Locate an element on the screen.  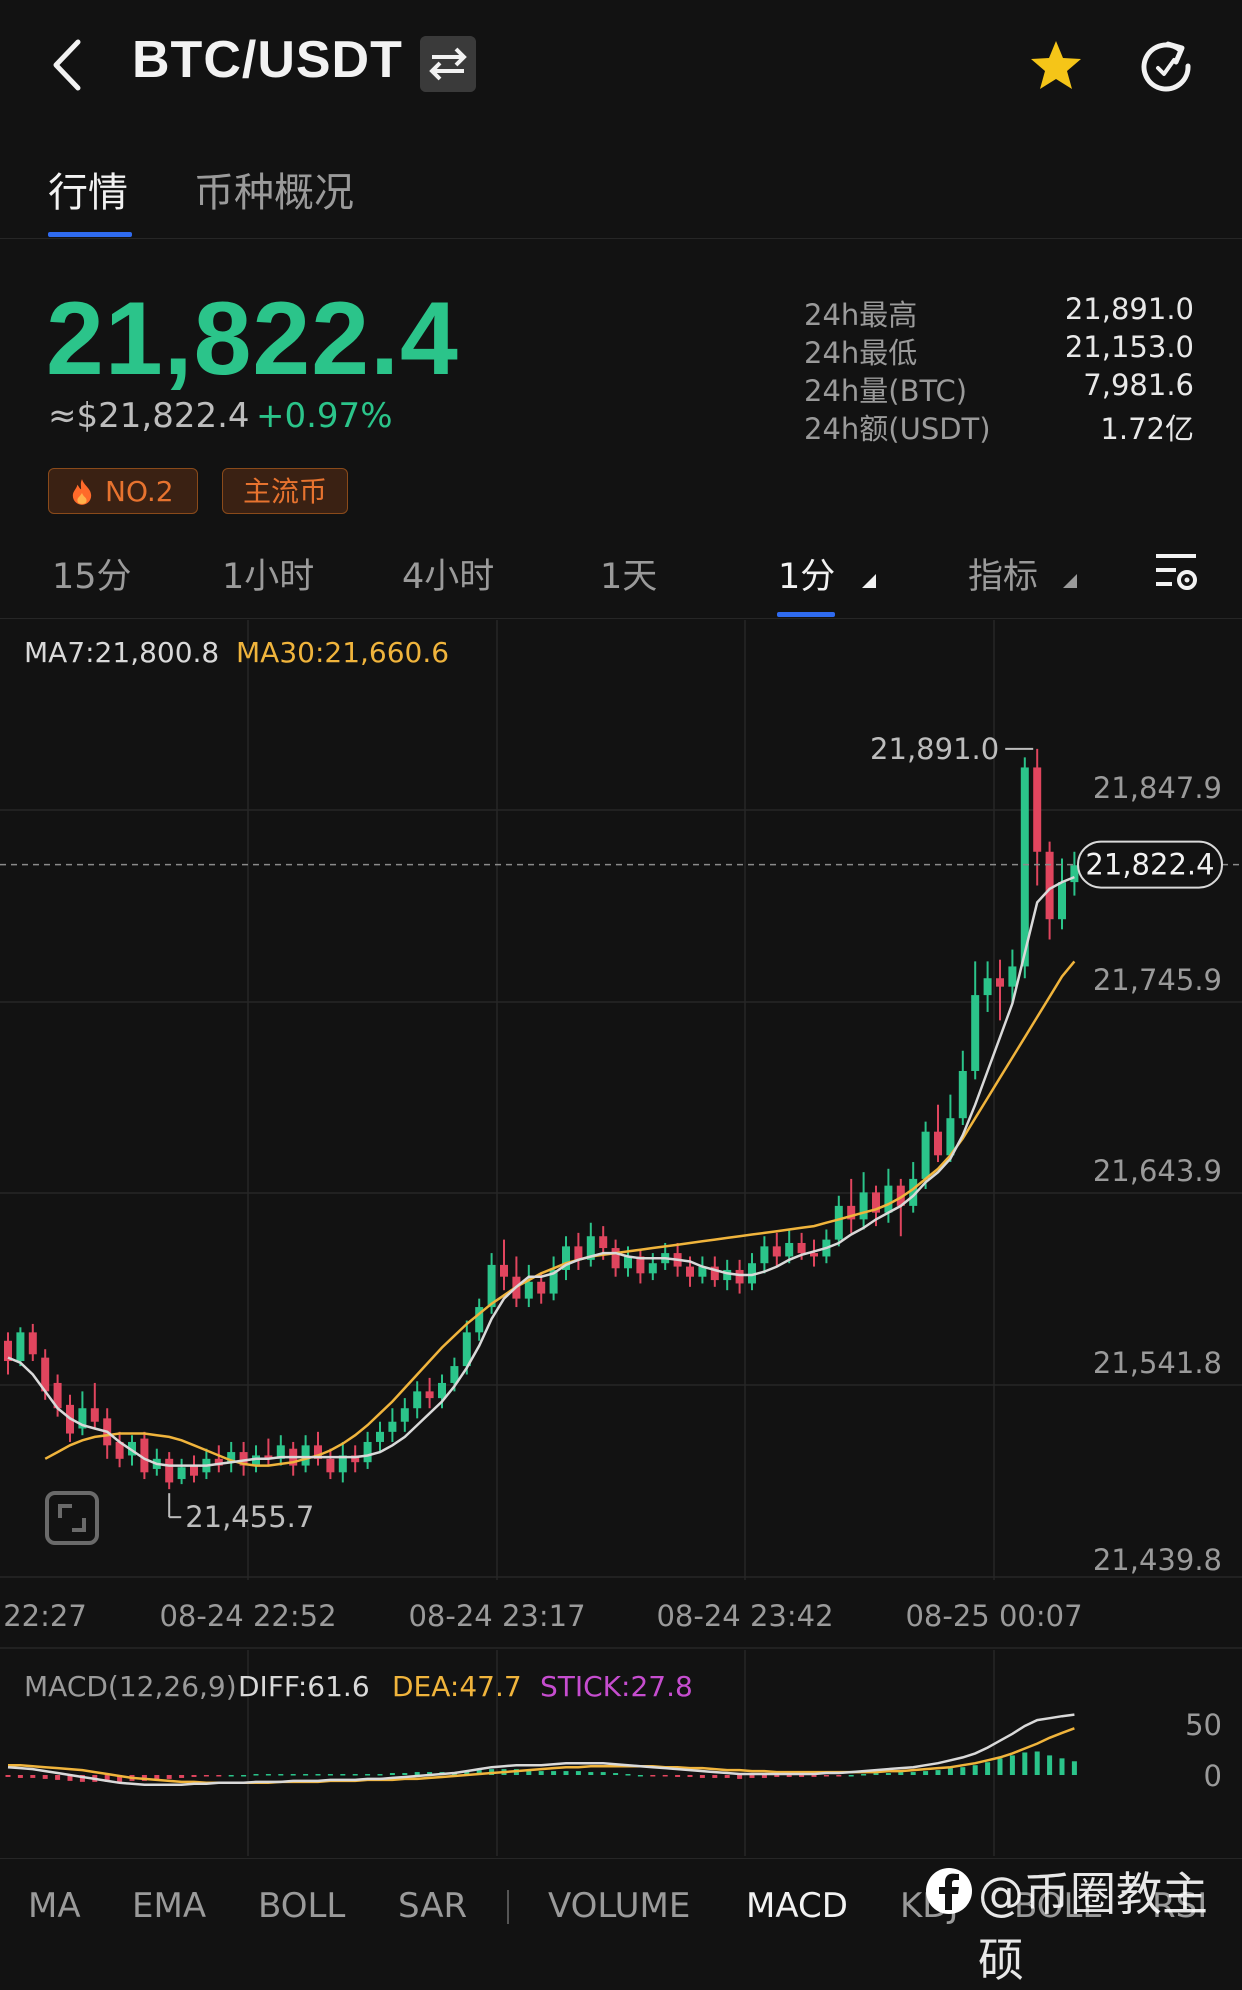
period-4h: 4小时 is located at coordinates (448, 577).